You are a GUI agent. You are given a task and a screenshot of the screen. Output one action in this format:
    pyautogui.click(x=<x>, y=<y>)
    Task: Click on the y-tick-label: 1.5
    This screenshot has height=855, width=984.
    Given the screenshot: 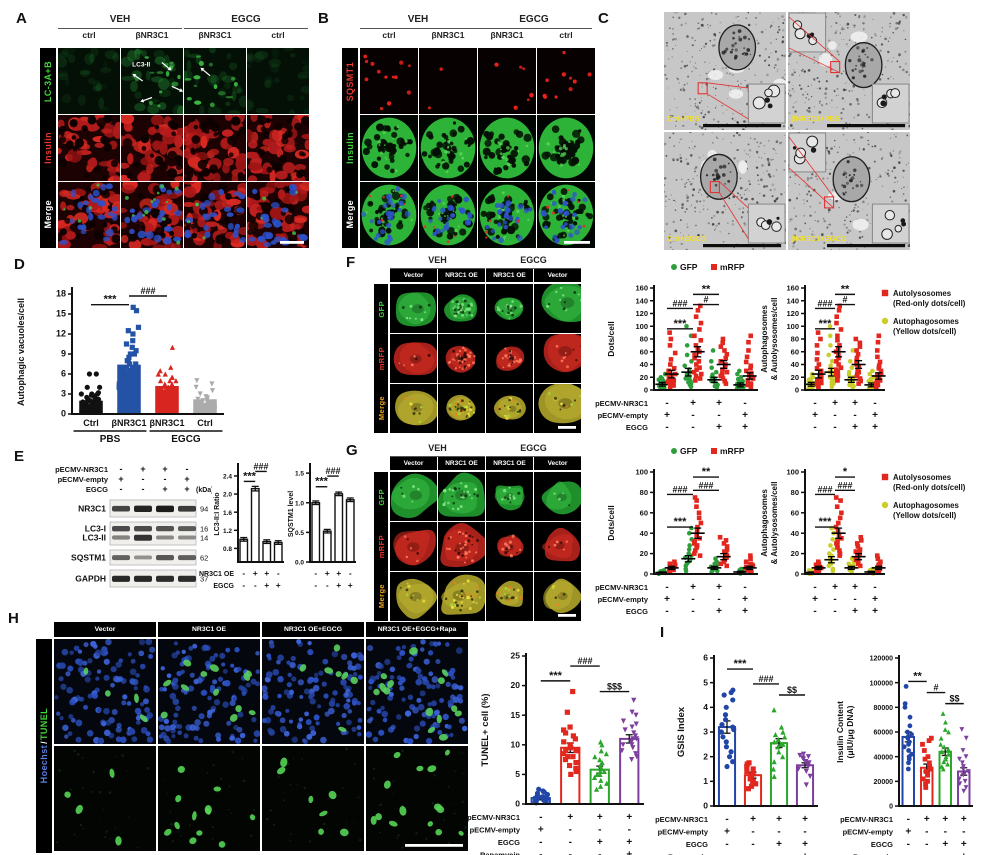 What is the action you would take?
    pyautogui.click(x=299, y=474)
    